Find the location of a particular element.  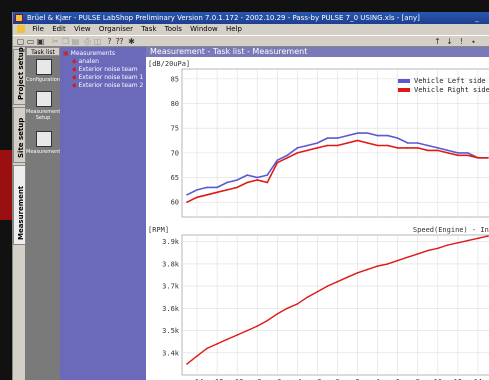

menu-edit: Edit is located at coordinates (59, 29).